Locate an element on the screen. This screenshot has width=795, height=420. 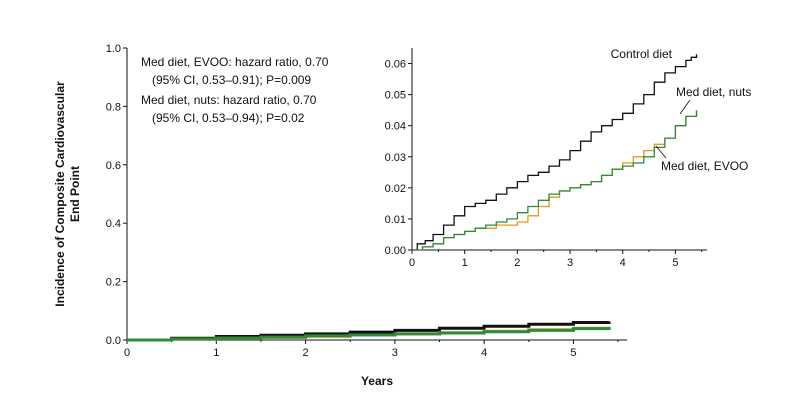
inset-series-line is located at coordinates (555, 180).